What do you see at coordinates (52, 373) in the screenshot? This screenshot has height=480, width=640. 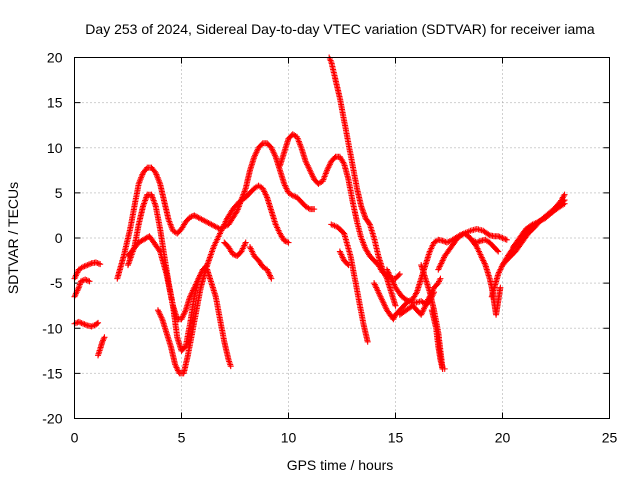 I see `y-tick-label: -15` at bounding box center [52, 373].